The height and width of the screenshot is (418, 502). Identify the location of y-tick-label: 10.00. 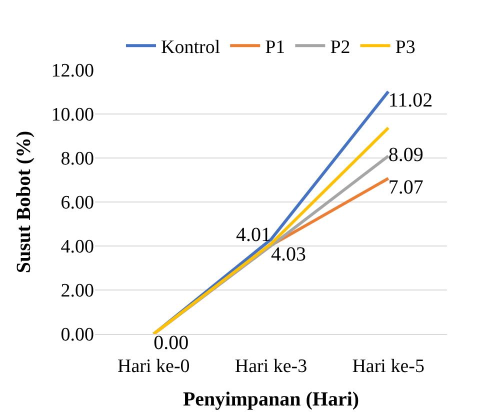
(72, 115).